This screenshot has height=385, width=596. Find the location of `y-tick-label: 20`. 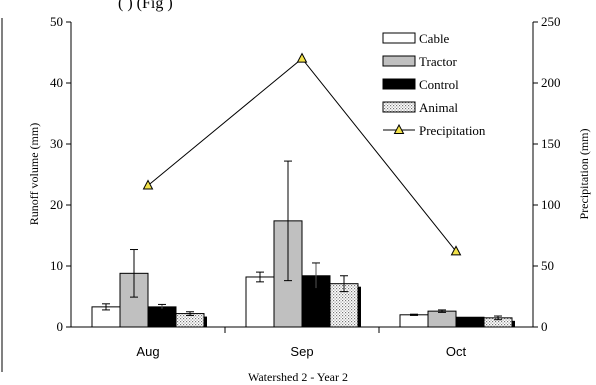

y-tick-label: 20 is located at coordinates (56, 204).